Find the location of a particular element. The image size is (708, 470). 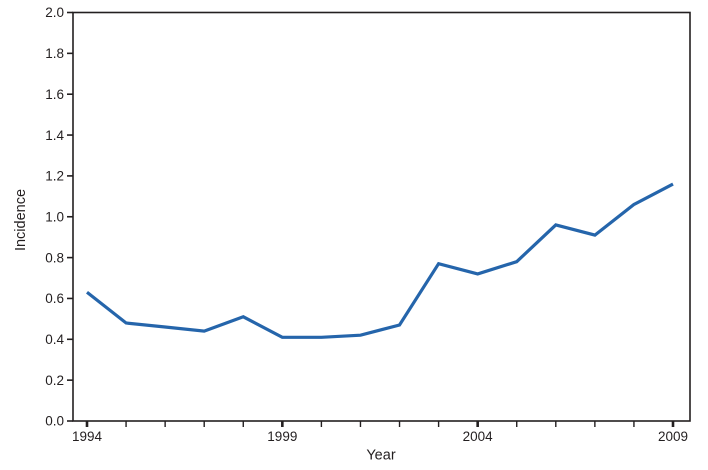

x-tick-label: 2004 is located at coordinates (478, 436).